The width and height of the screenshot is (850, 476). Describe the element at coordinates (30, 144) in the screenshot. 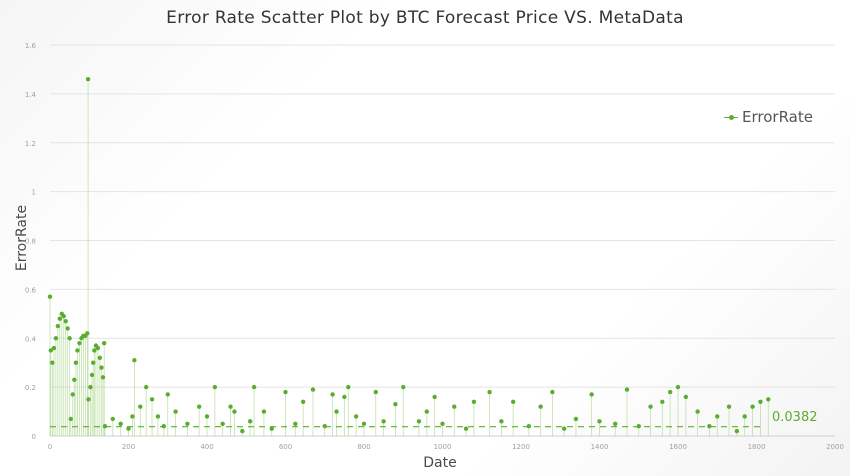

I see `y-tick-label: 1.2` at that location.